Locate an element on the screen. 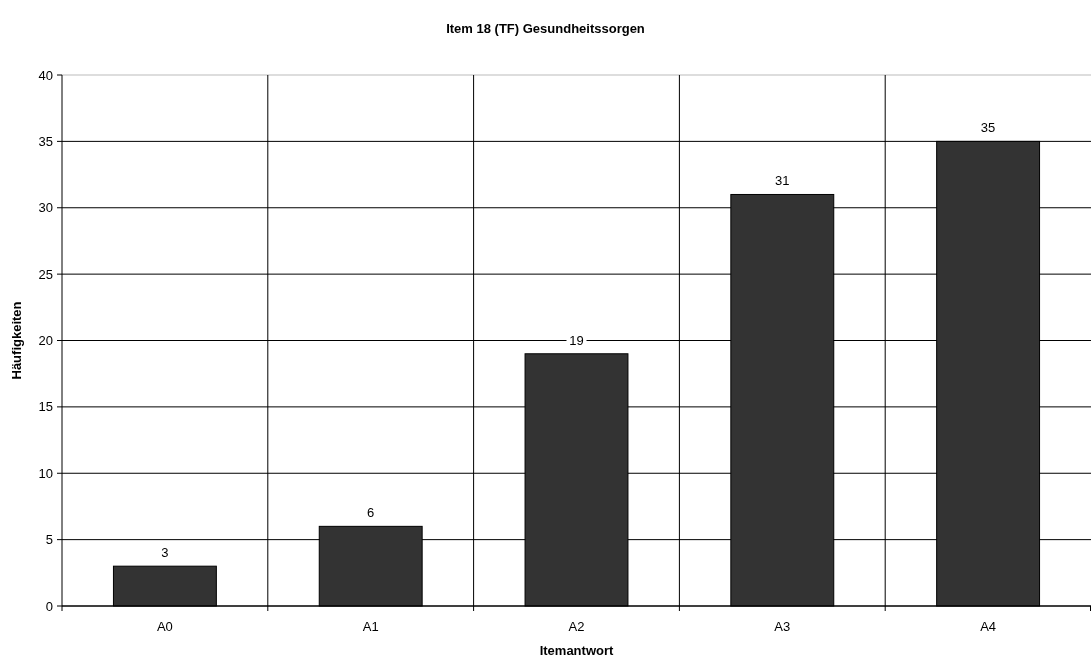 Image resolution: width=1091 pixels, height=664 pixels. y-tick-label: 40 is located at coordinates (45, 75).